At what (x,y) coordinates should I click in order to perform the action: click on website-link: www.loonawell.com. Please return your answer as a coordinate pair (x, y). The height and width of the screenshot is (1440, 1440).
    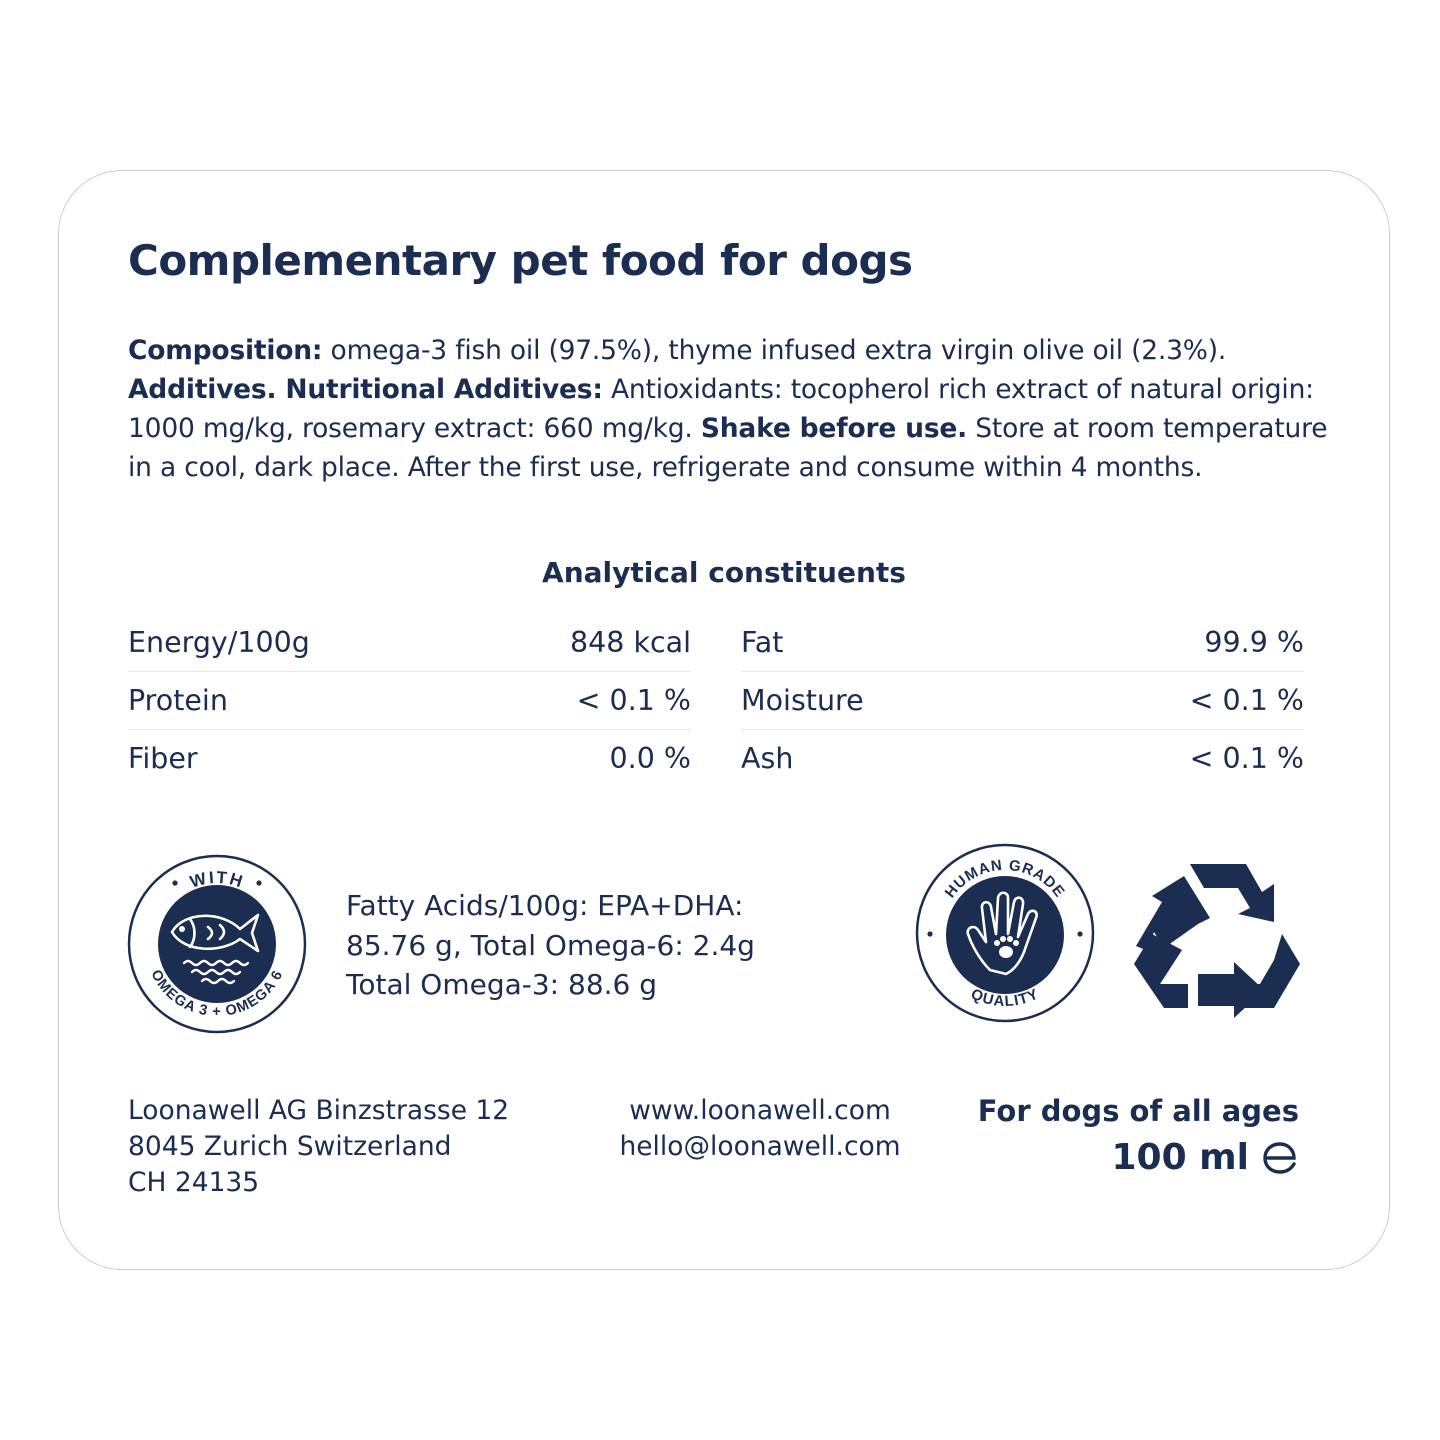
    Looking at the image, I should click on (760, 1110).